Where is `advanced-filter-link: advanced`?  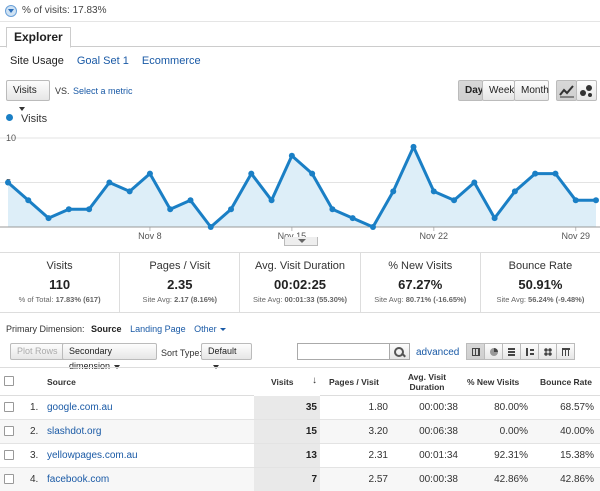
advanced-filter-link: advanced is located at coordinates (438, 352).